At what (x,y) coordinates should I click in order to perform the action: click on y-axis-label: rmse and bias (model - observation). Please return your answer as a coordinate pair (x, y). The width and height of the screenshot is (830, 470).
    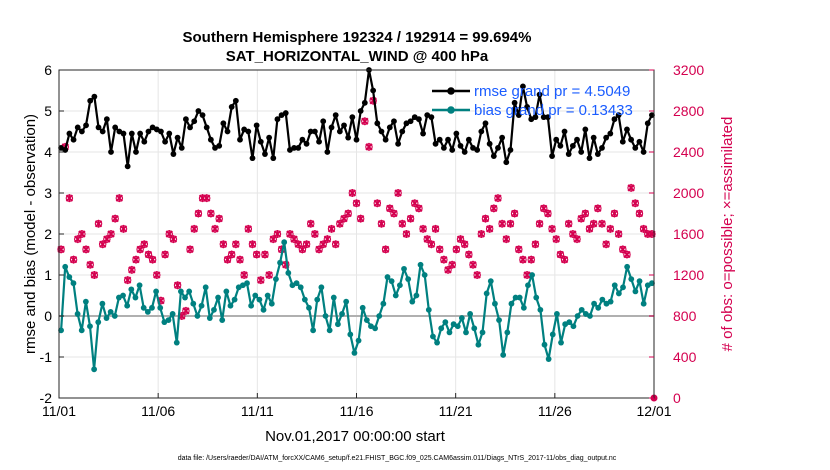
    Looking at the image, I should click on (30, 234).